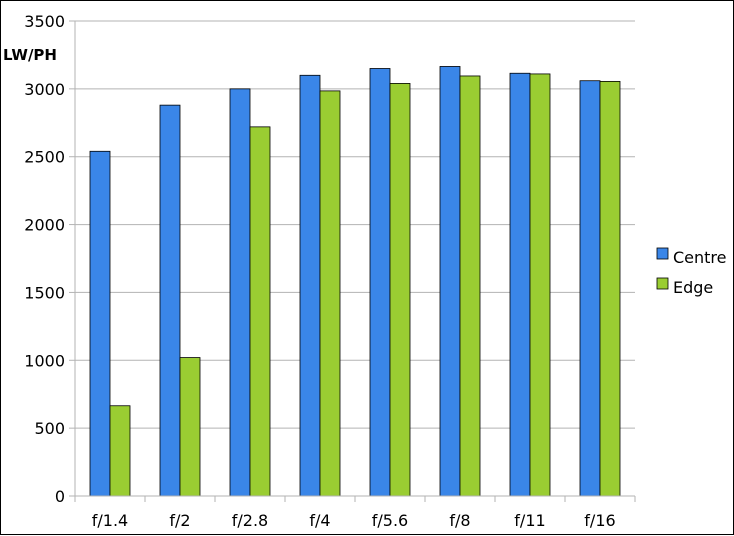  What do you see at coordinates (110, 520) in the screenshot?
I see `x-tick-label: f/1.4` at bounding box center [110, 520].